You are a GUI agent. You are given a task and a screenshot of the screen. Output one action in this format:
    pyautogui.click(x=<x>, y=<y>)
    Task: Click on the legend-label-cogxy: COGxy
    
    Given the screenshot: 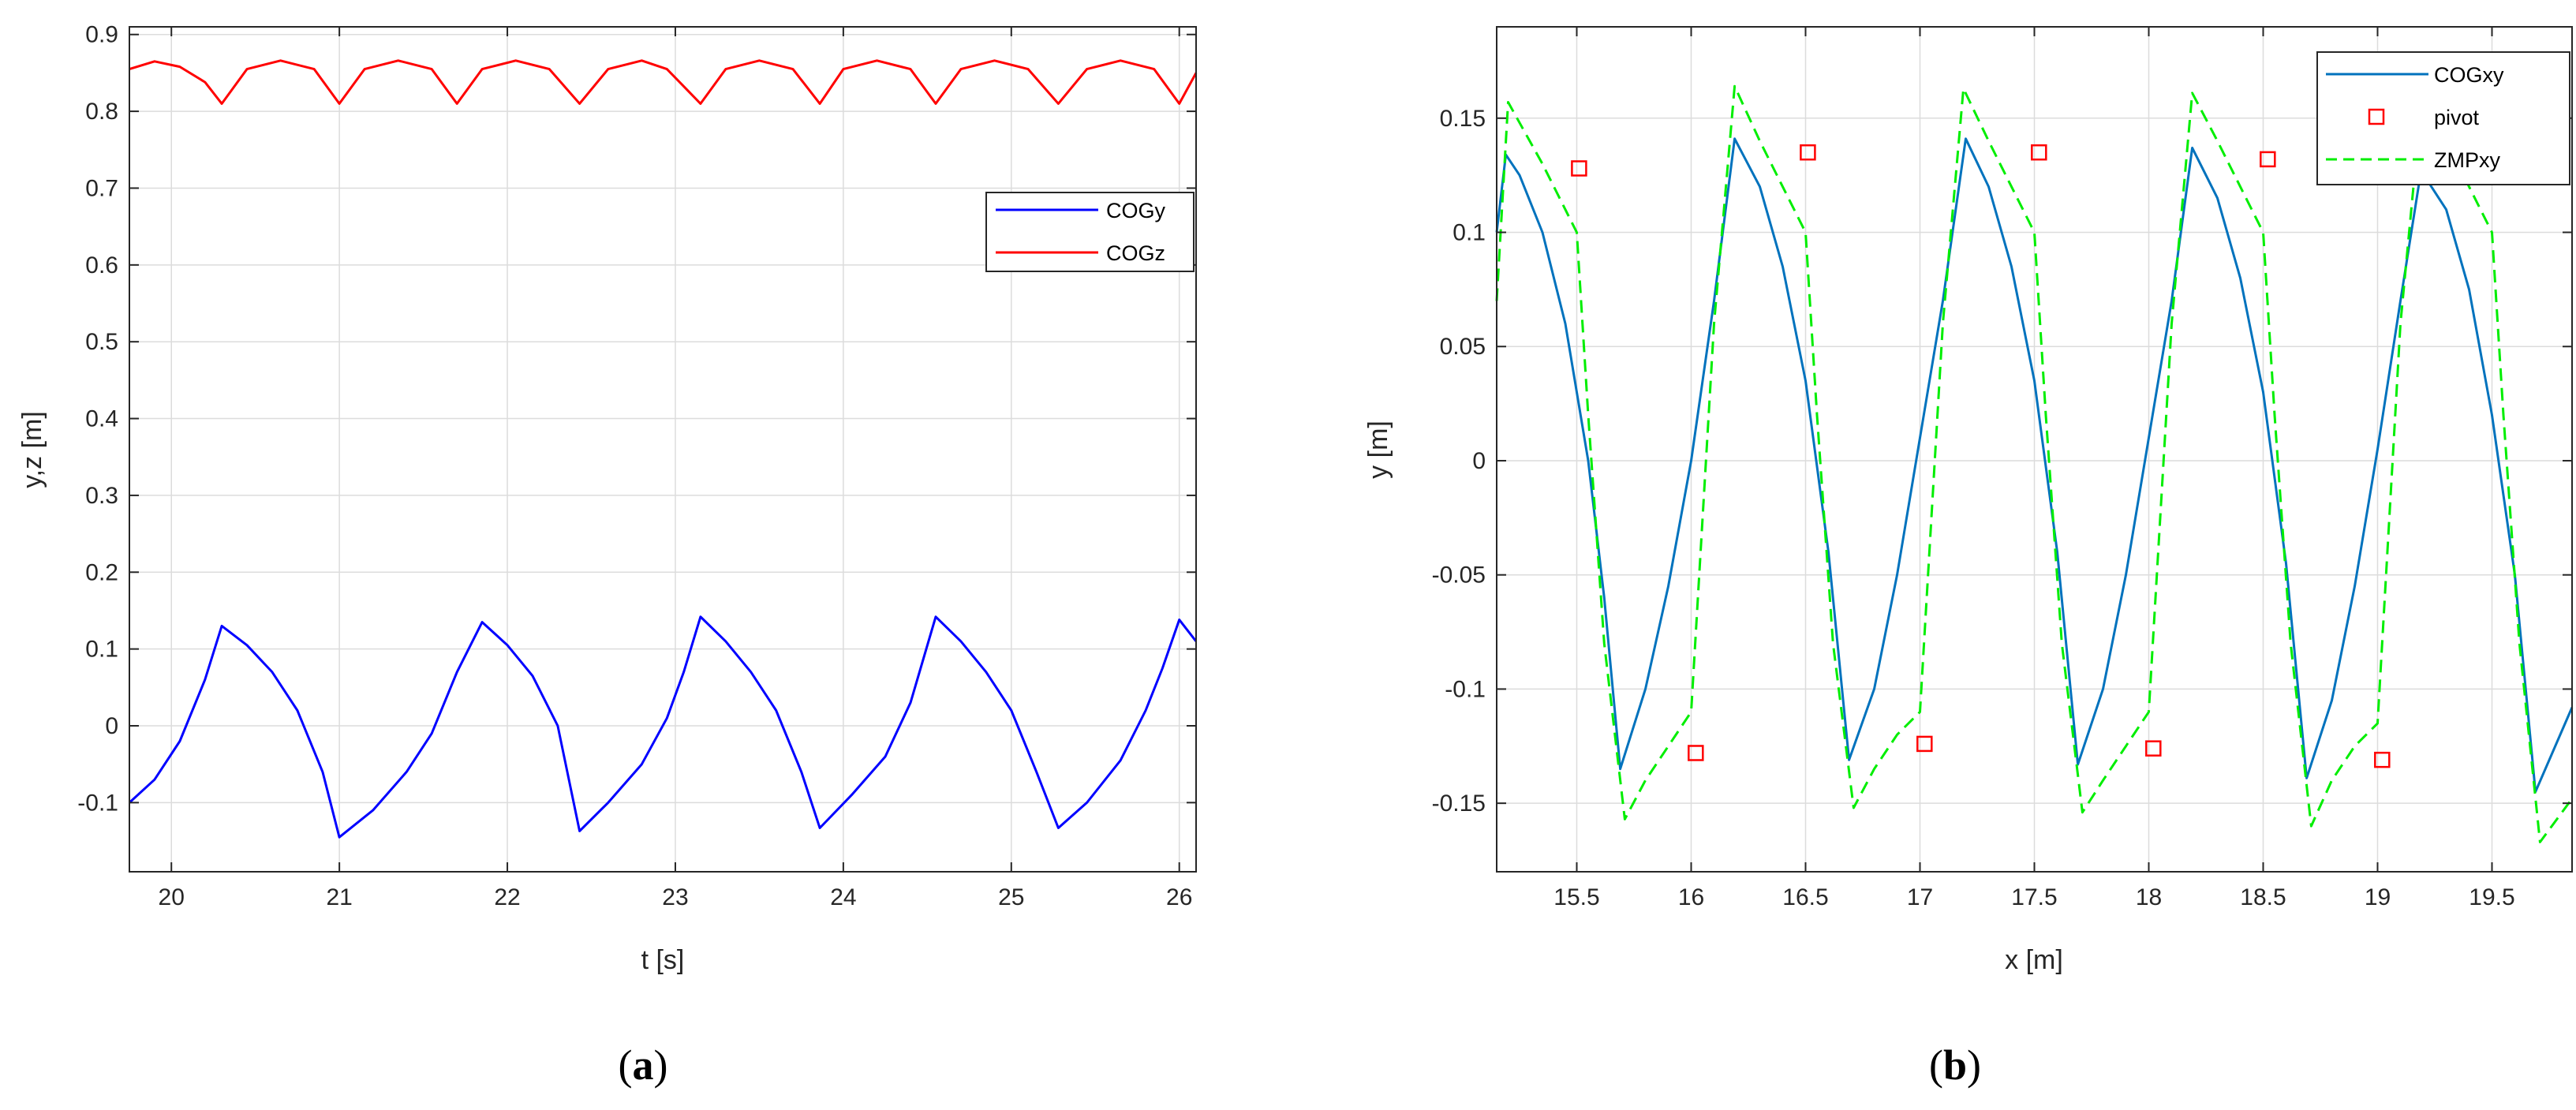 What is the action you would take?
    pyautogui.click(x=2469, y=75)
    